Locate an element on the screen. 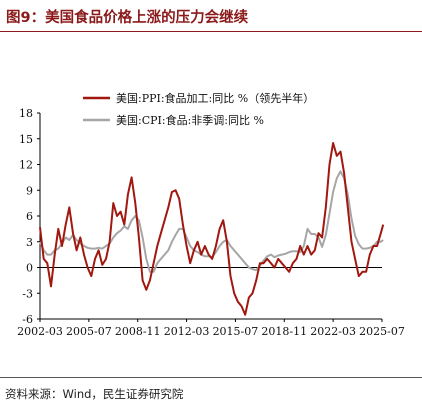  y-tick-label: -3 is located at coordinates (27, 293).